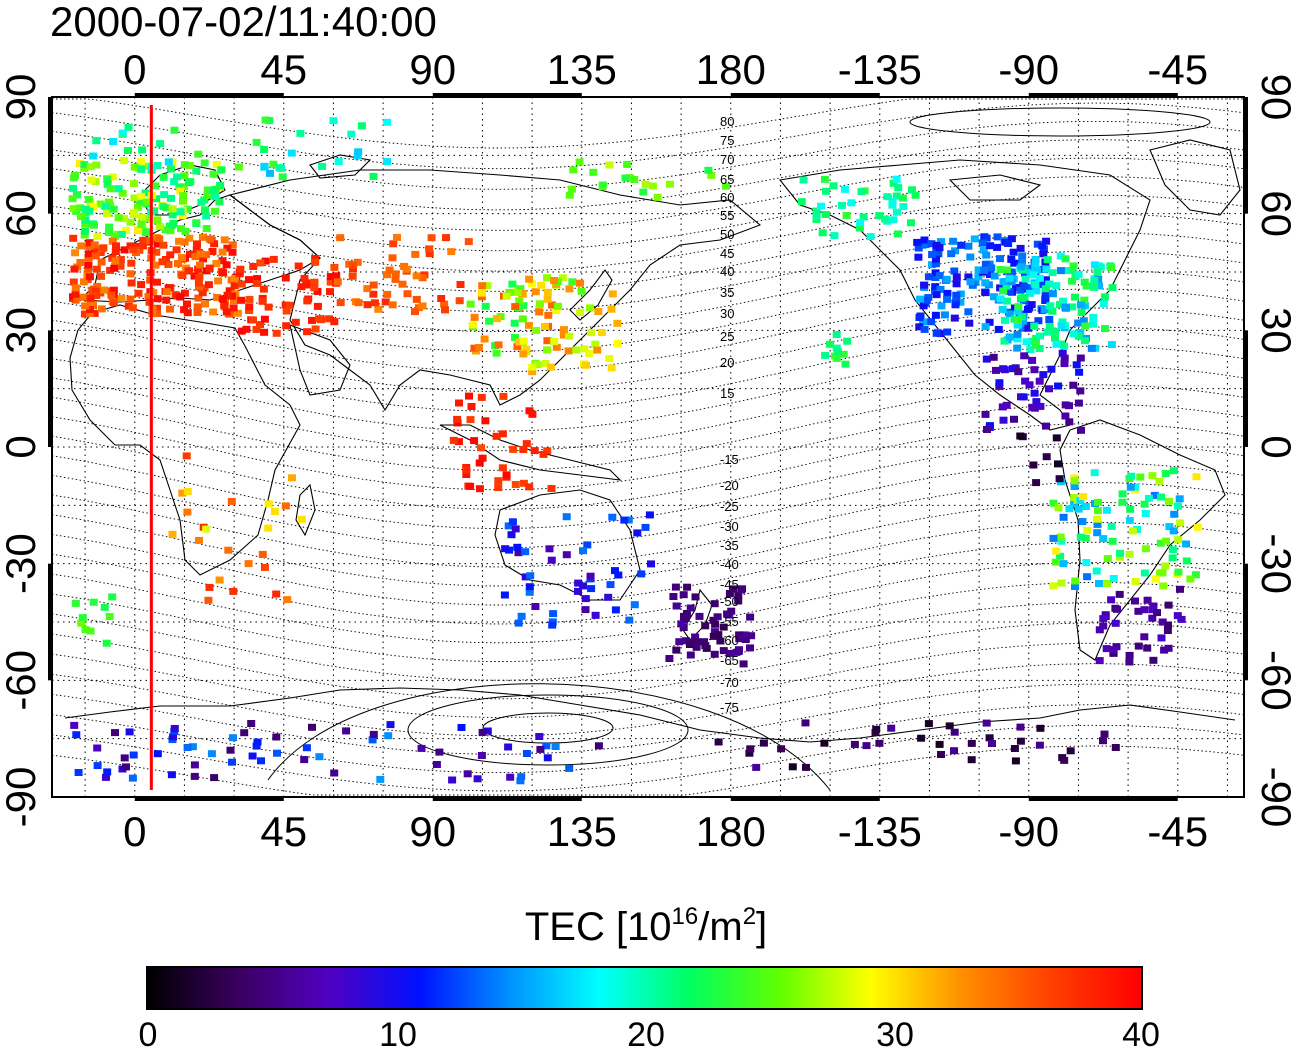 This screenshot has height=1057, width=1292. Describe the element at coordinates (398, 1035) in the screenshot. I see `colorbar-tick-10: 10` at that location.